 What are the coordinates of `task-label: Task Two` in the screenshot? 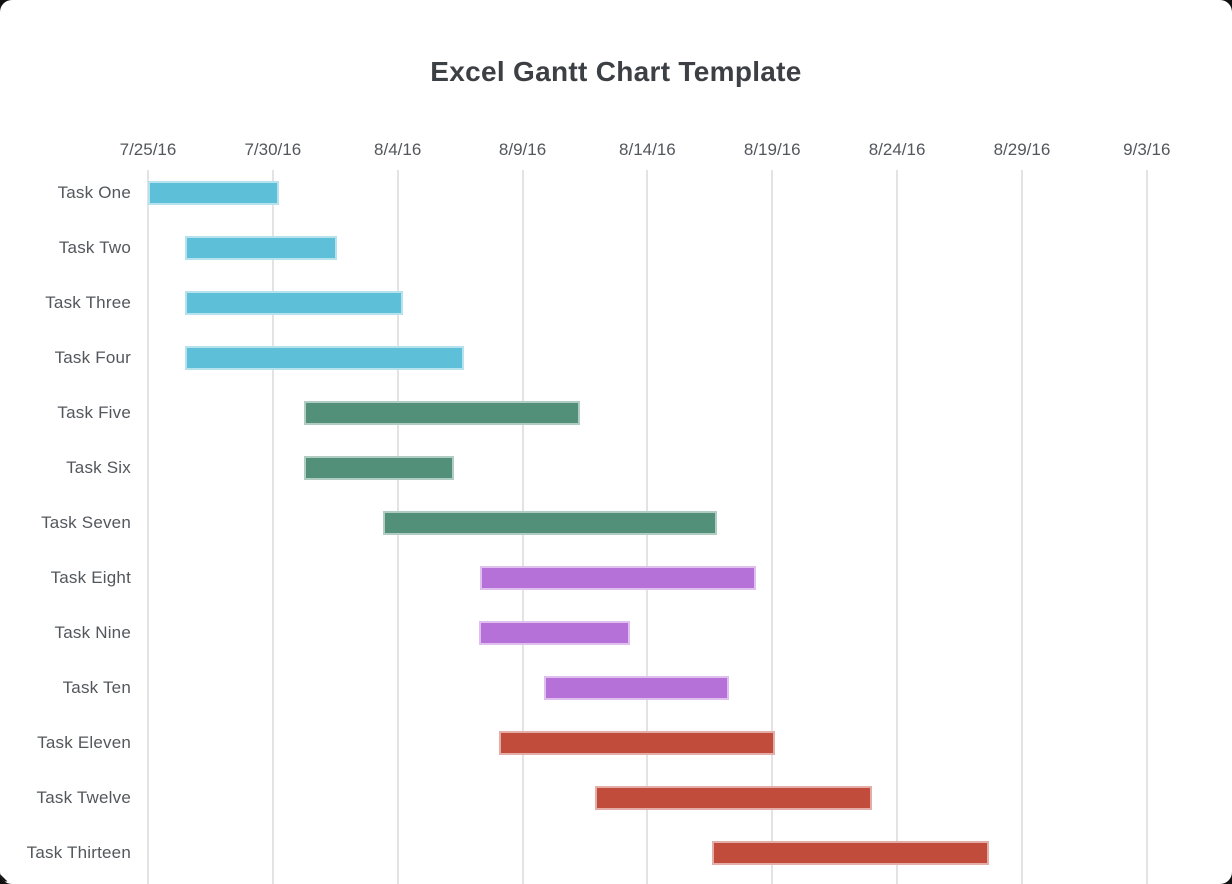 It's located at (94, 247).